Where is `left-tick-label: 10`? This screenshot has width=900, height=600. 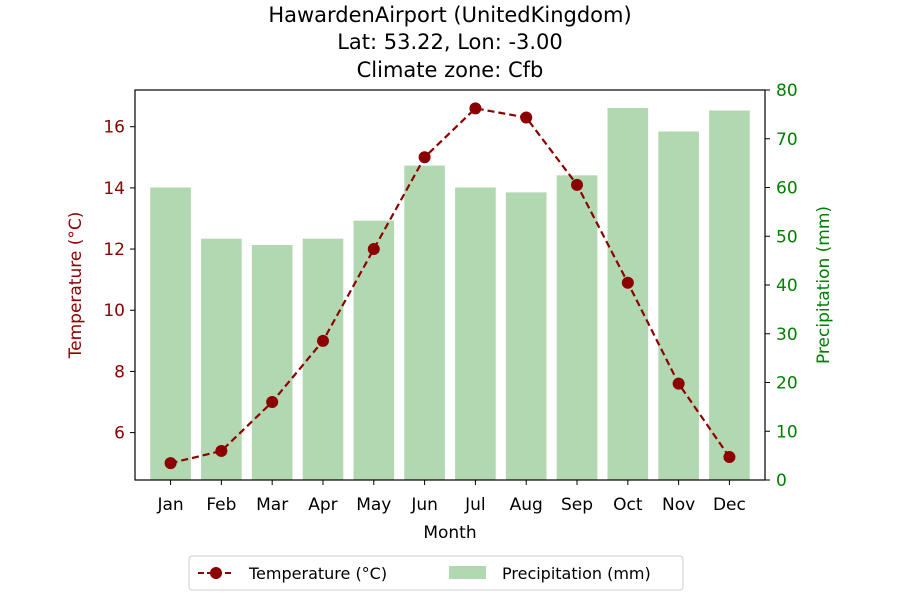 left-tick-label: 10 is located at coordinates (114, 311).